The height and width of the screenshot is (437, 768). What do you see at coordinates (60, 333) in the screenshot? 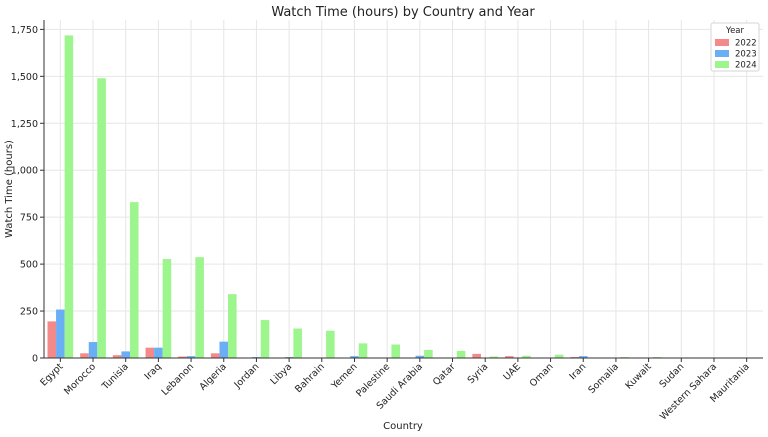
I see `bar-2023-egypt` at bounding box center [60, 333].